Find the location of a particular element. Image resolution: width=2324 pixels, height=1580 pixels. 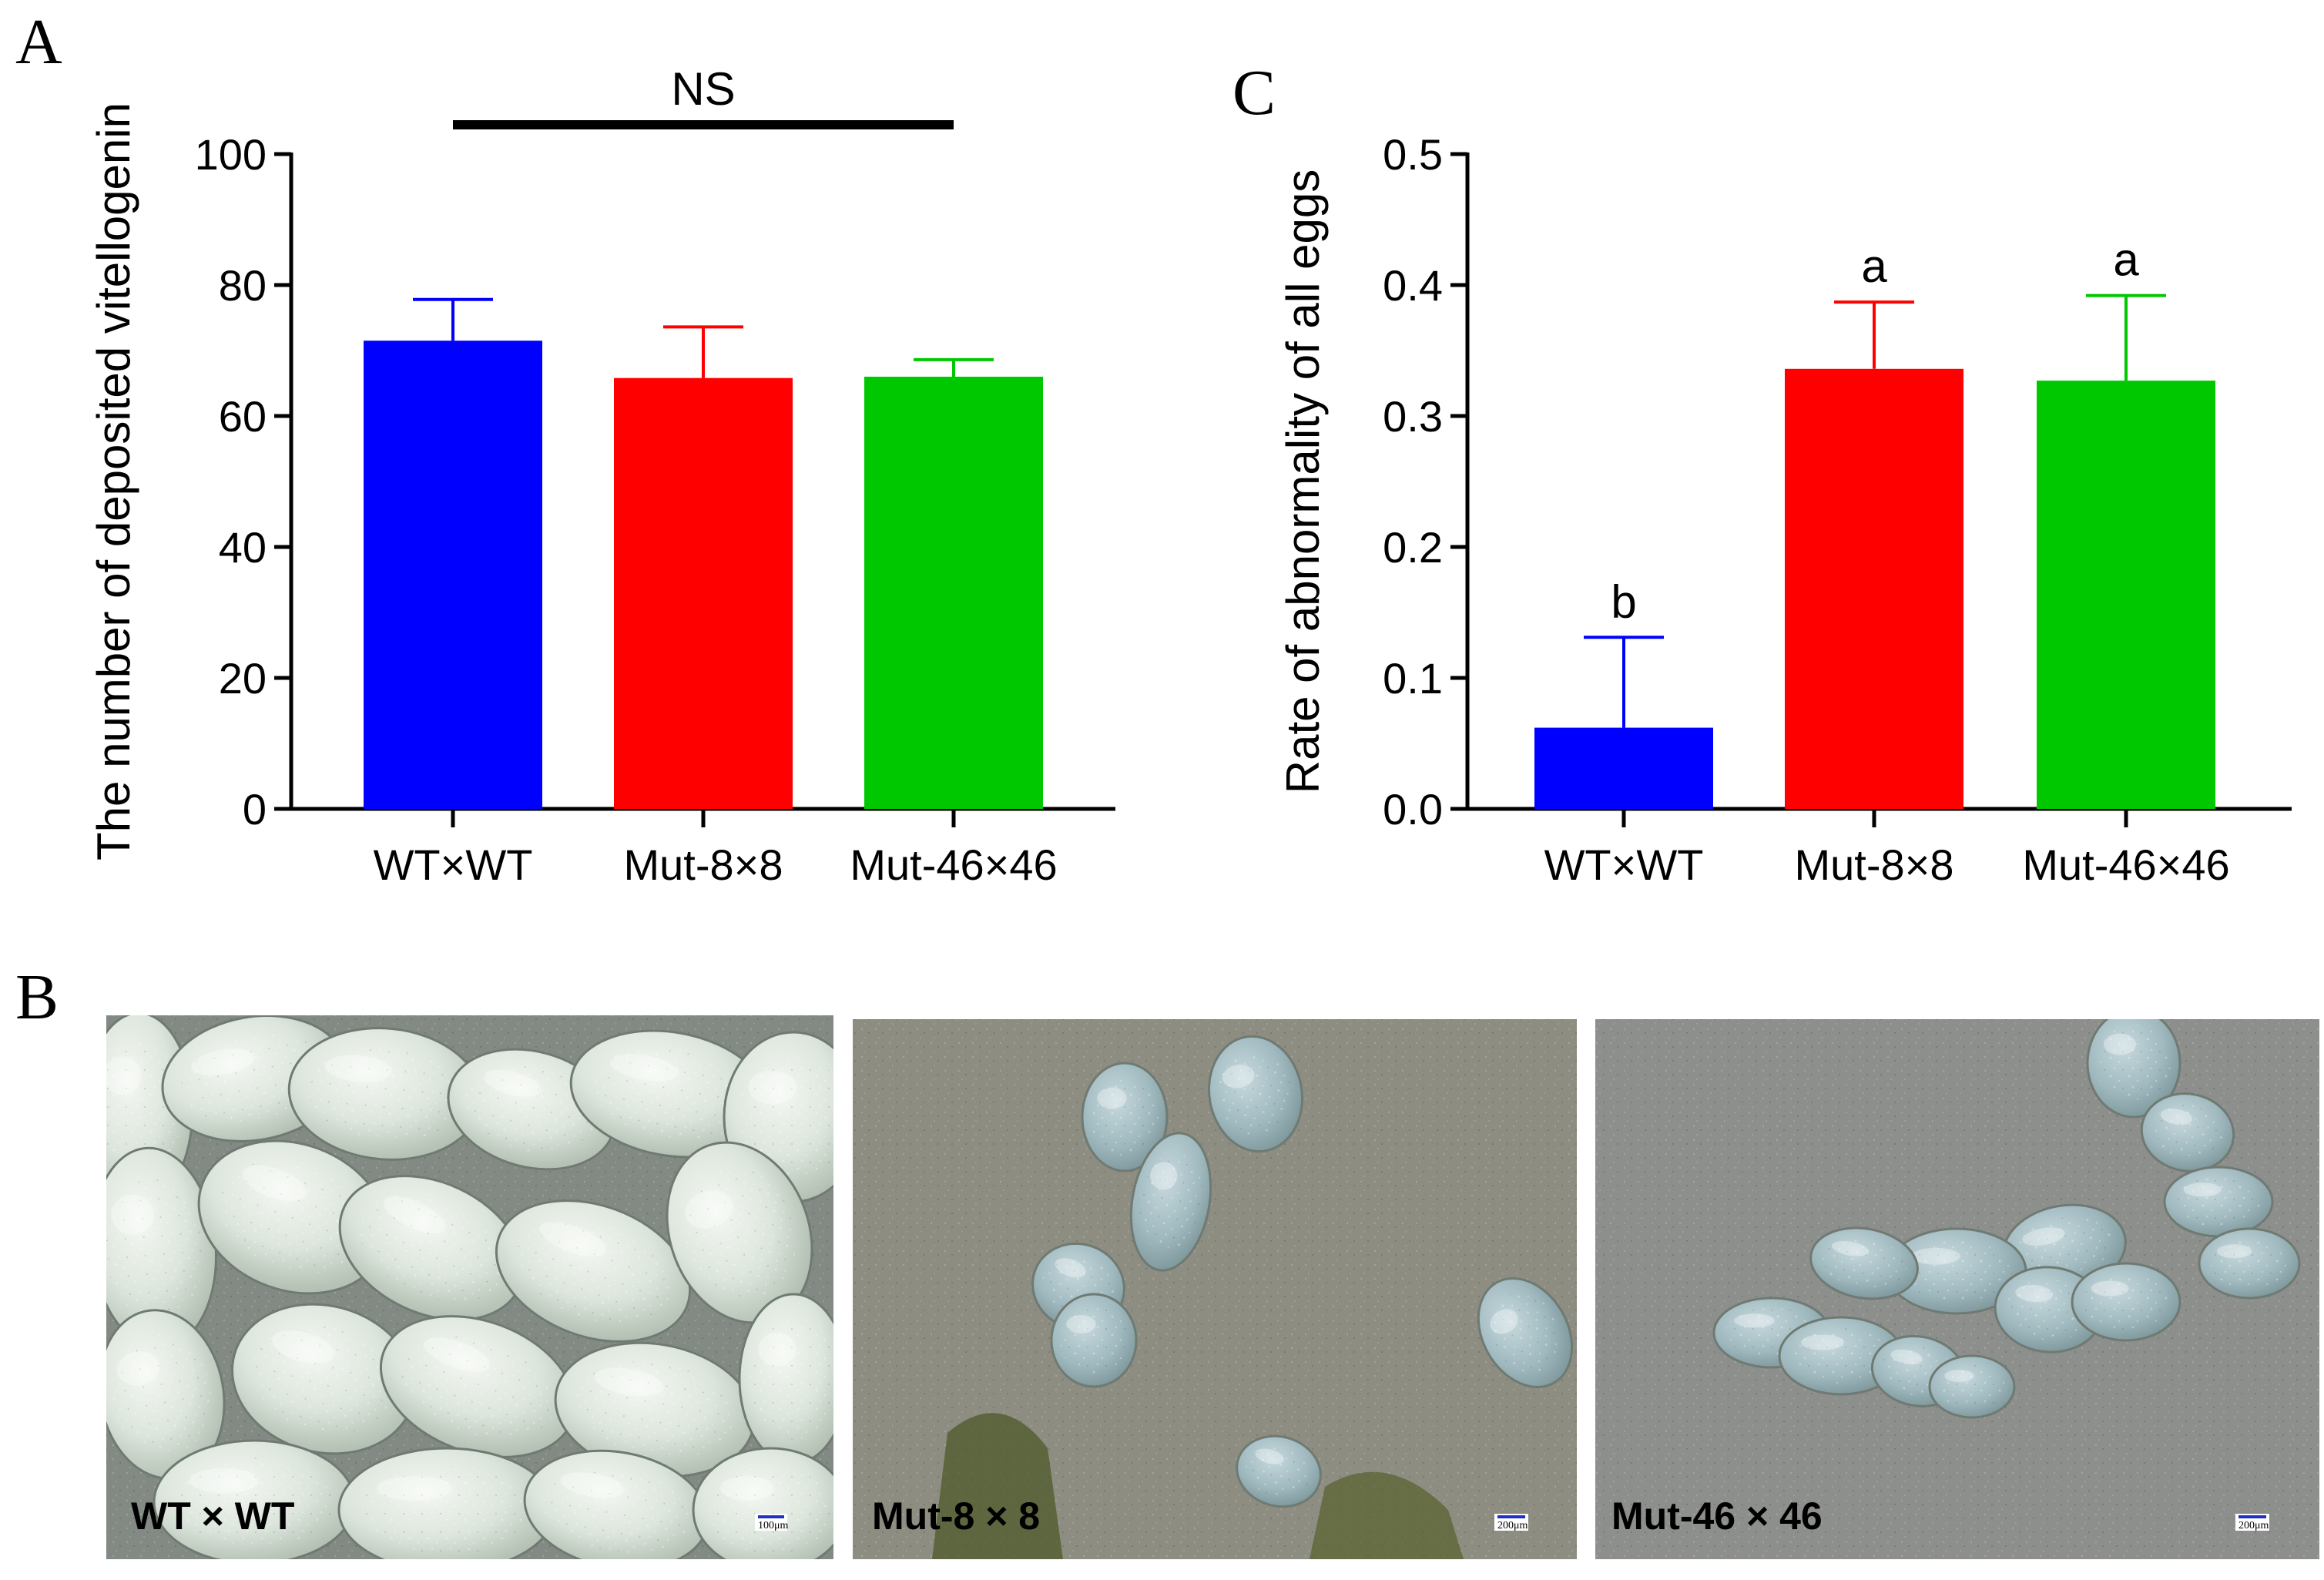

chart-c-ylabel: Rate of abnormality of all eggs is located at coordinates (1303, 481).